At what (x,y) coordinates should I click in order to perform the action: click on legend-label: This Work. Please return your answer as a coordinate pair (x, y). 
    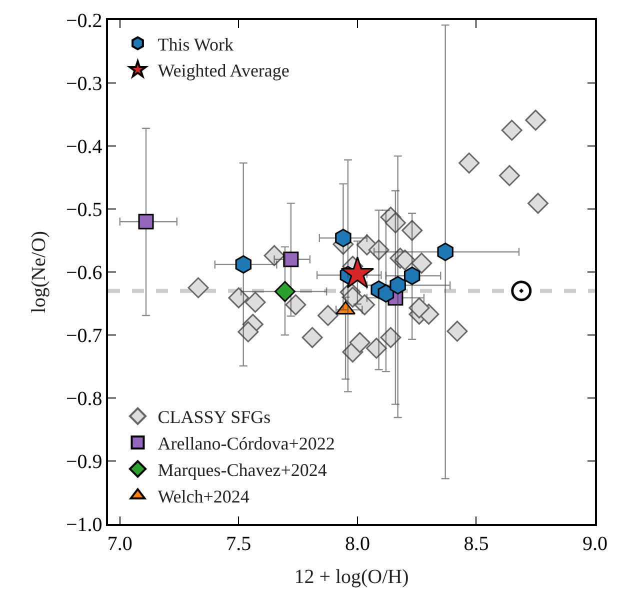
    Looking at the image, I should click on (196, 44).